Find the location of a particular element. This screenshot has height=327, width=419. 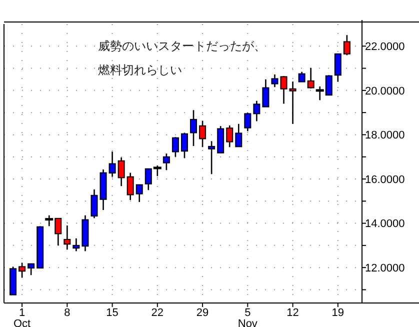

y-tick-label: 20.0000 is located at coordinates (385, 91).